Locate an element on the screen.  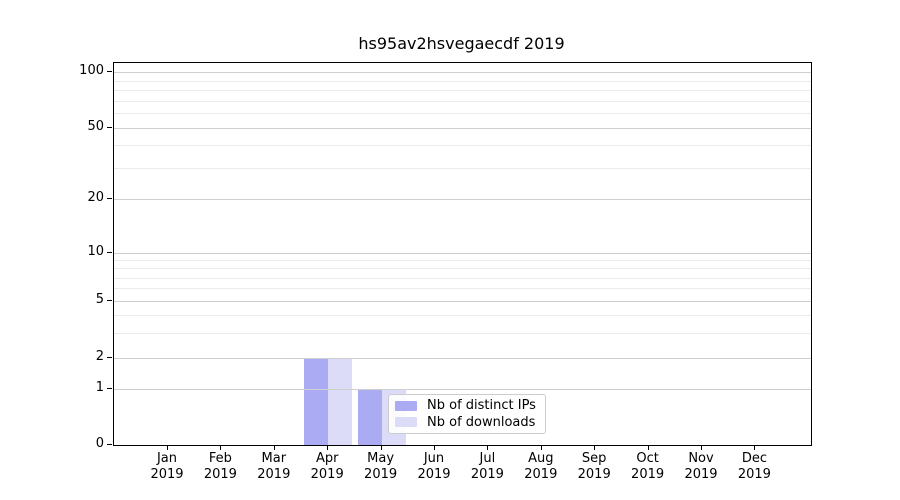
y-axis-tick-label: 0 is located at coordinates (99, 443).